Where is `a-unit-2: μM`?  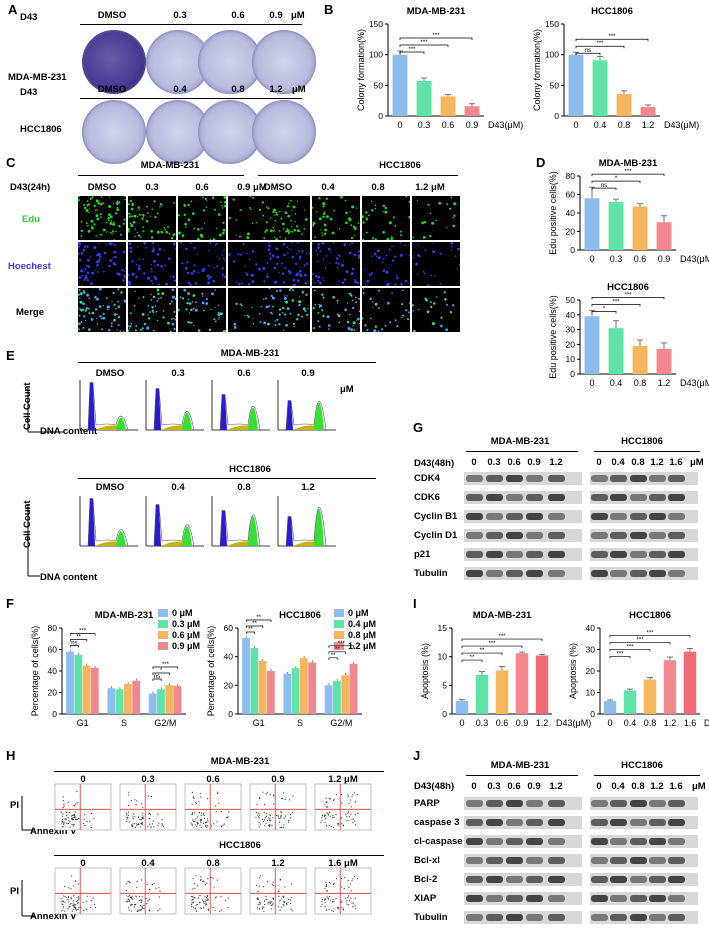
a-unit-2: μM is located at coordinates (299, 89).